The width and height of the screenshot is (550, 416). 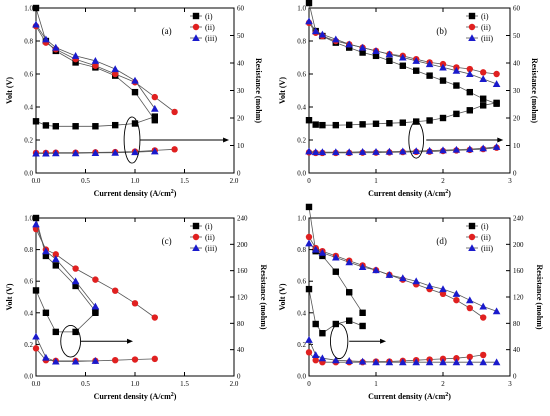 What do you see at coordinates (441, 31) in the screenshot?
I see `panel-label: (b)` at bounding box center [441, 31].